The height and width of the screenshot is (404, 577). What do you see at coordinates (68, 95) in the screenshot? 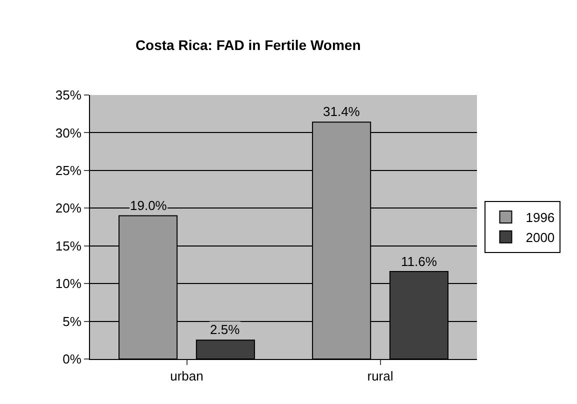
I see `y-tick-label: 35%` at bounding box center [68, 95].